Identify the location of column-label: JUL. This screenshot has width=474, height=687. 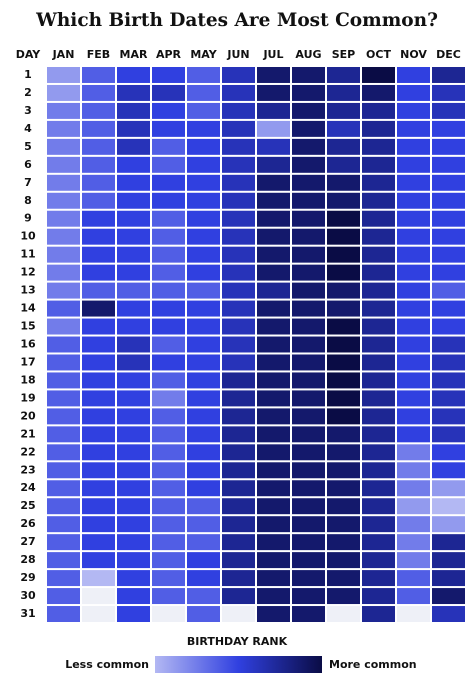
(272, 54).